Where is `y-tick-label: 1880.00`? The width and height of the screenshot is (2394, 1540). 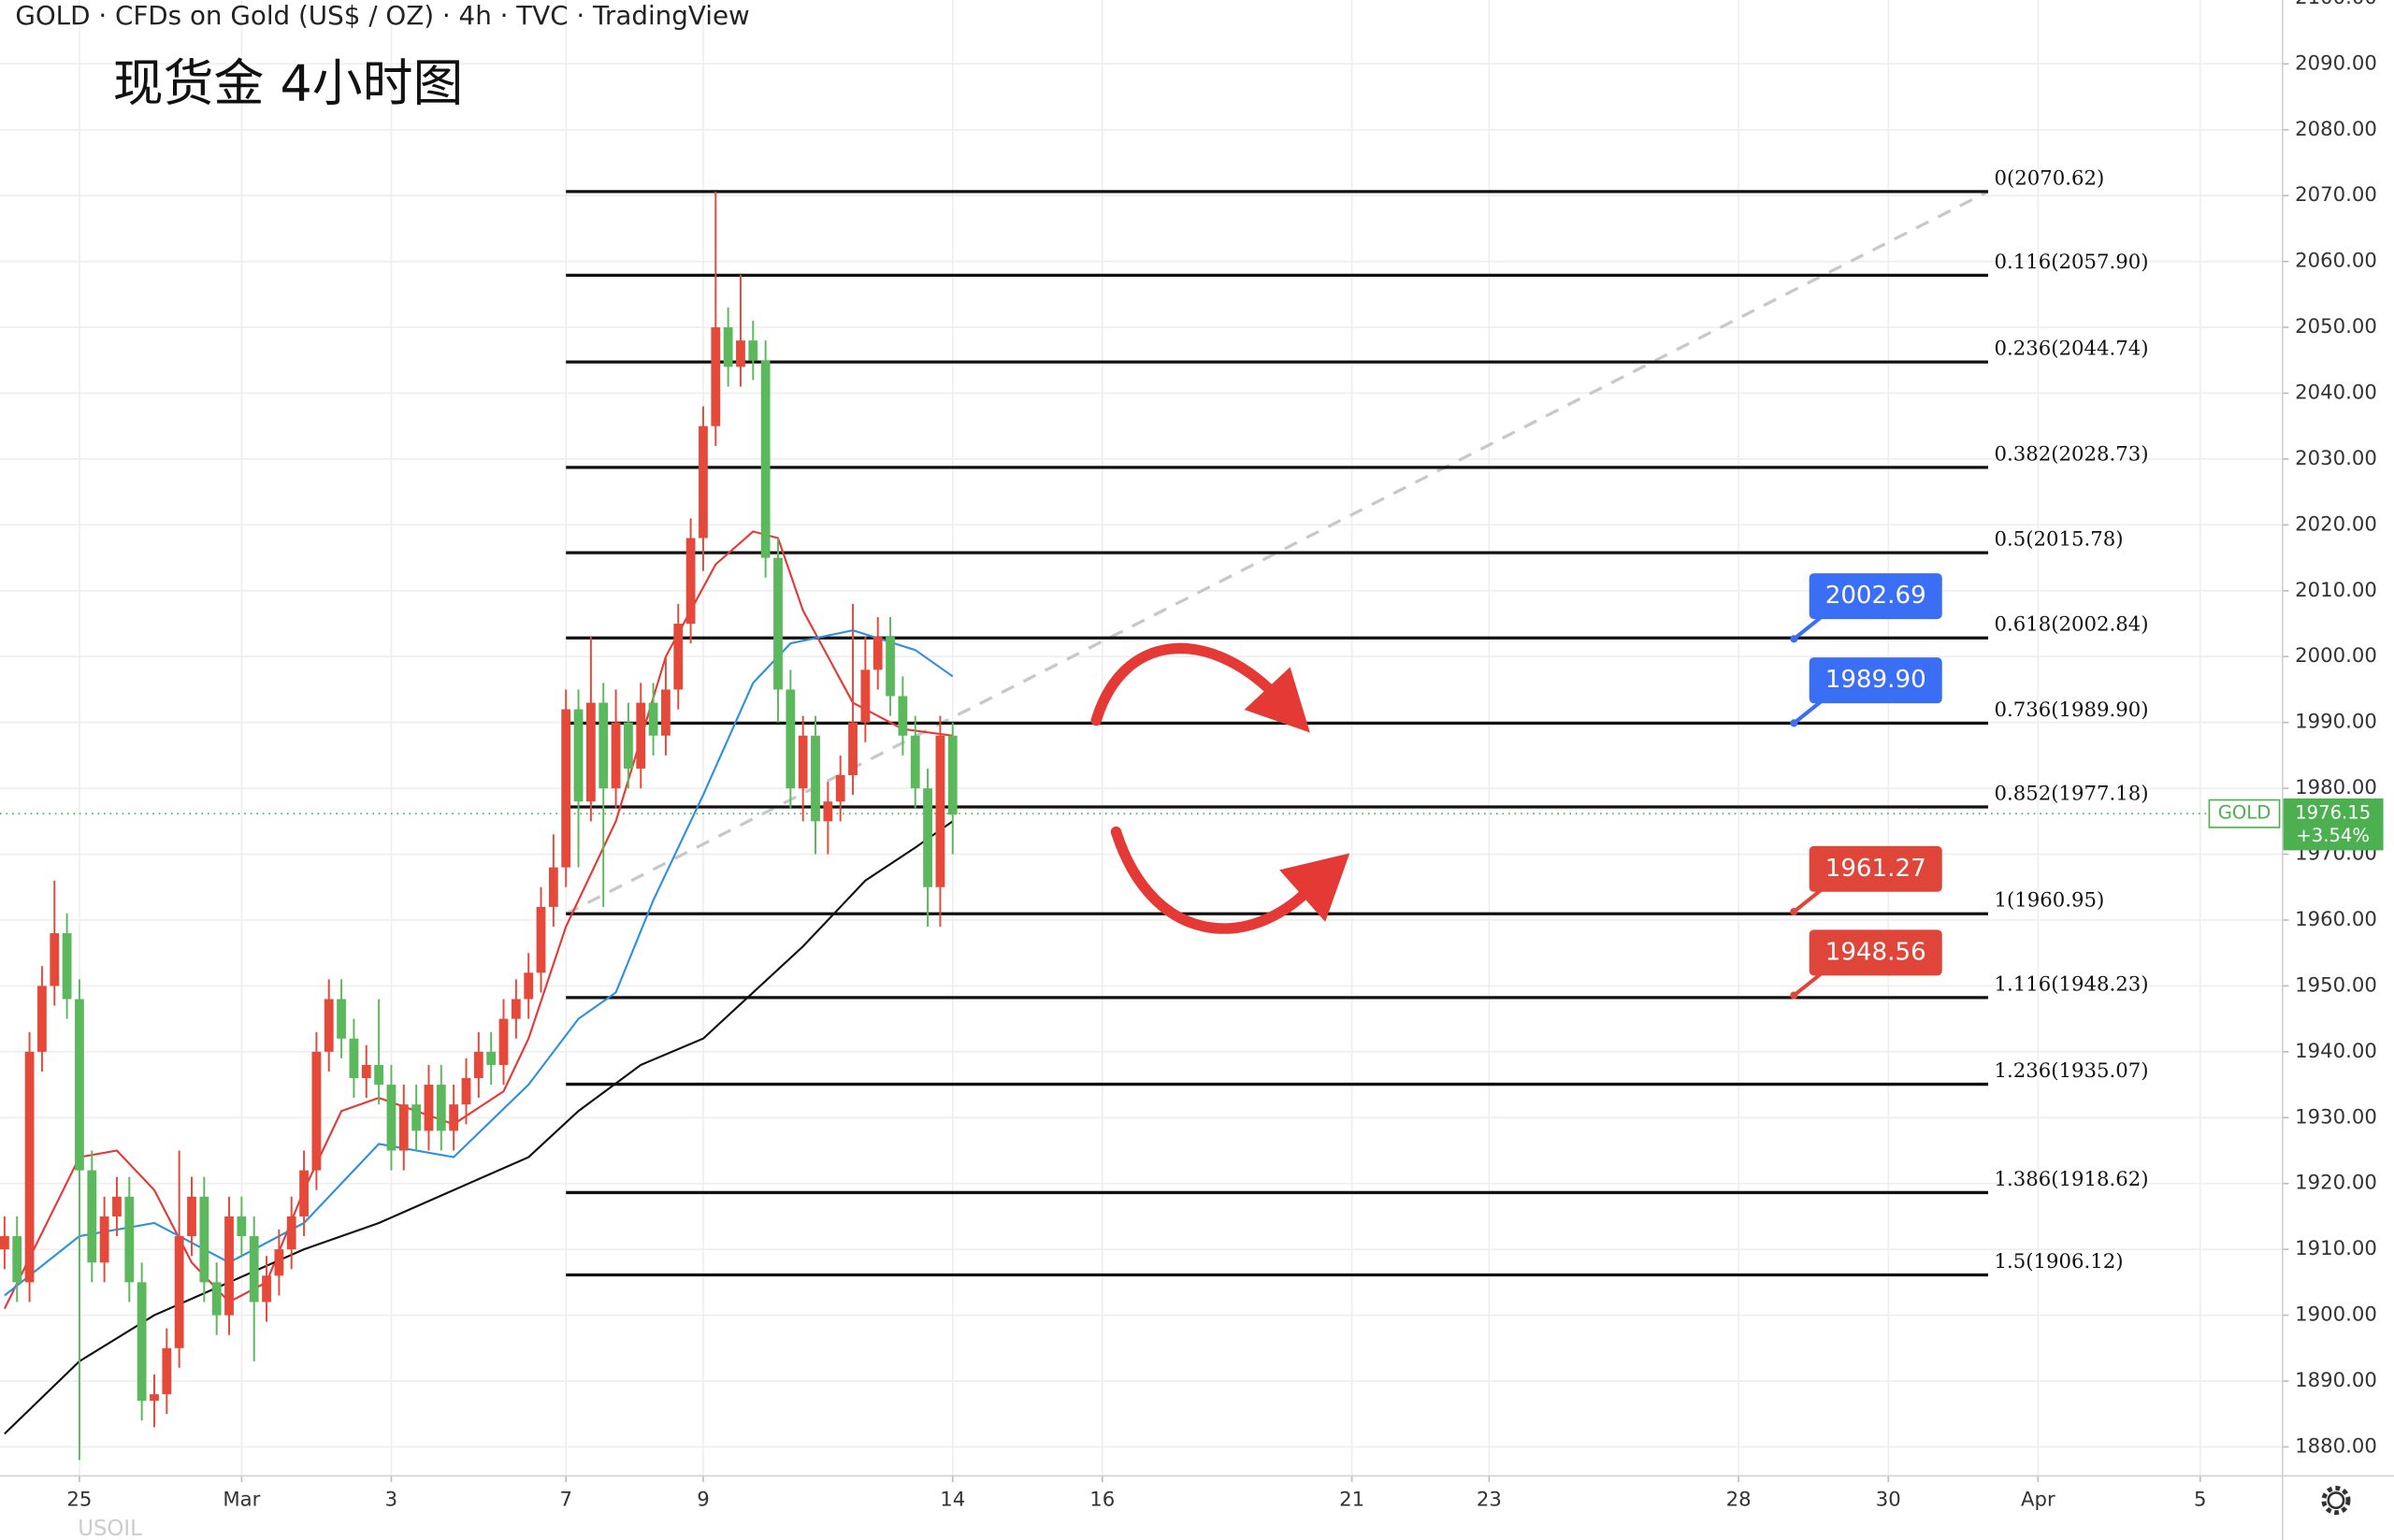 y-tick-label: 1880.00 is located at coordinates (2336, 1446).